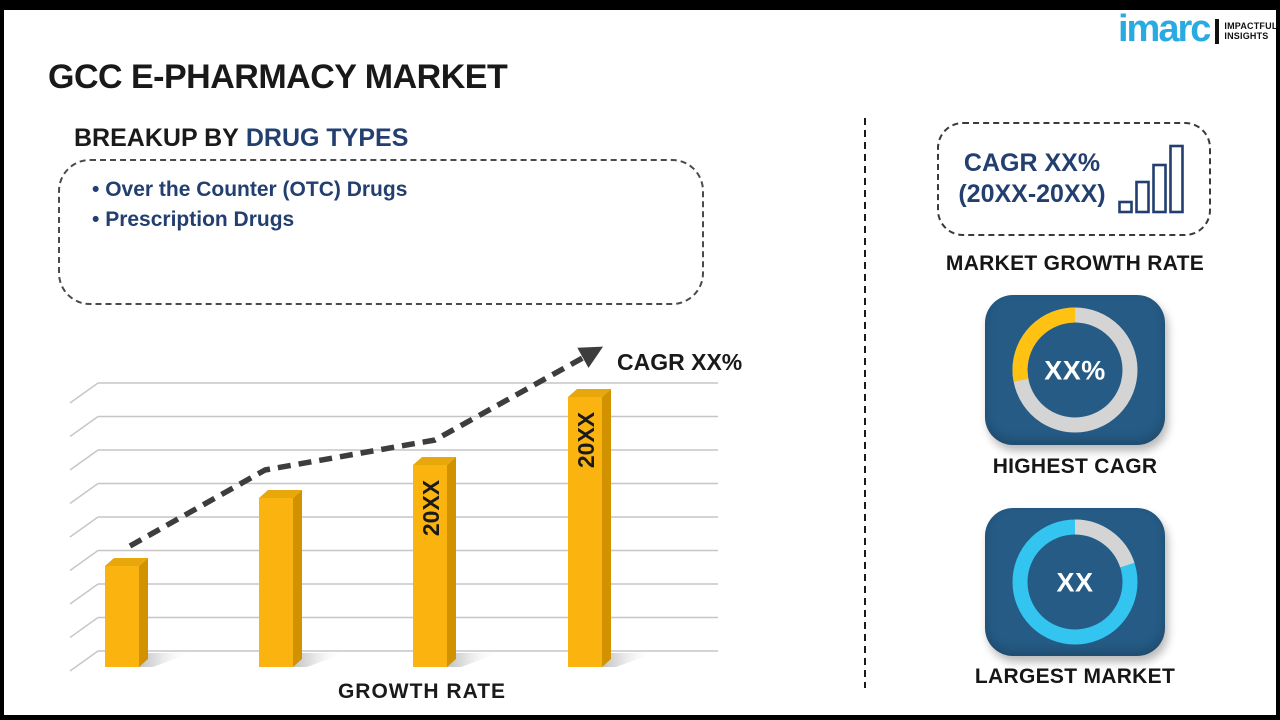 This screenshot has height=720, width=1280. What do you see at coordinates (156, 138) in the screenshot?
I see `section-heading-prefix: BREAKUP BY` at bounding box center [156, 138].